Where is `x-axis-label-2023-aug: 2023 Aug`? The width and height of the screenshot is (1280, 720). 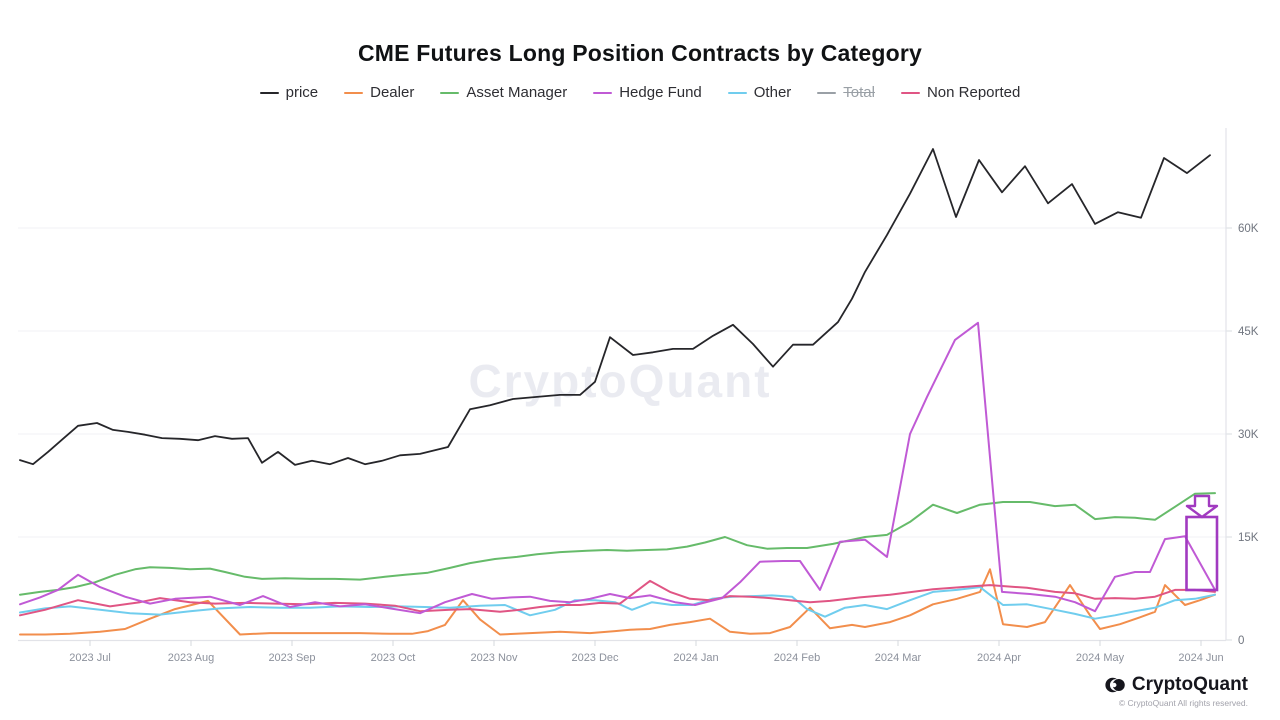 x-axis-label-2023-aug: 2023 Aug is located at coordinates (191, 658).